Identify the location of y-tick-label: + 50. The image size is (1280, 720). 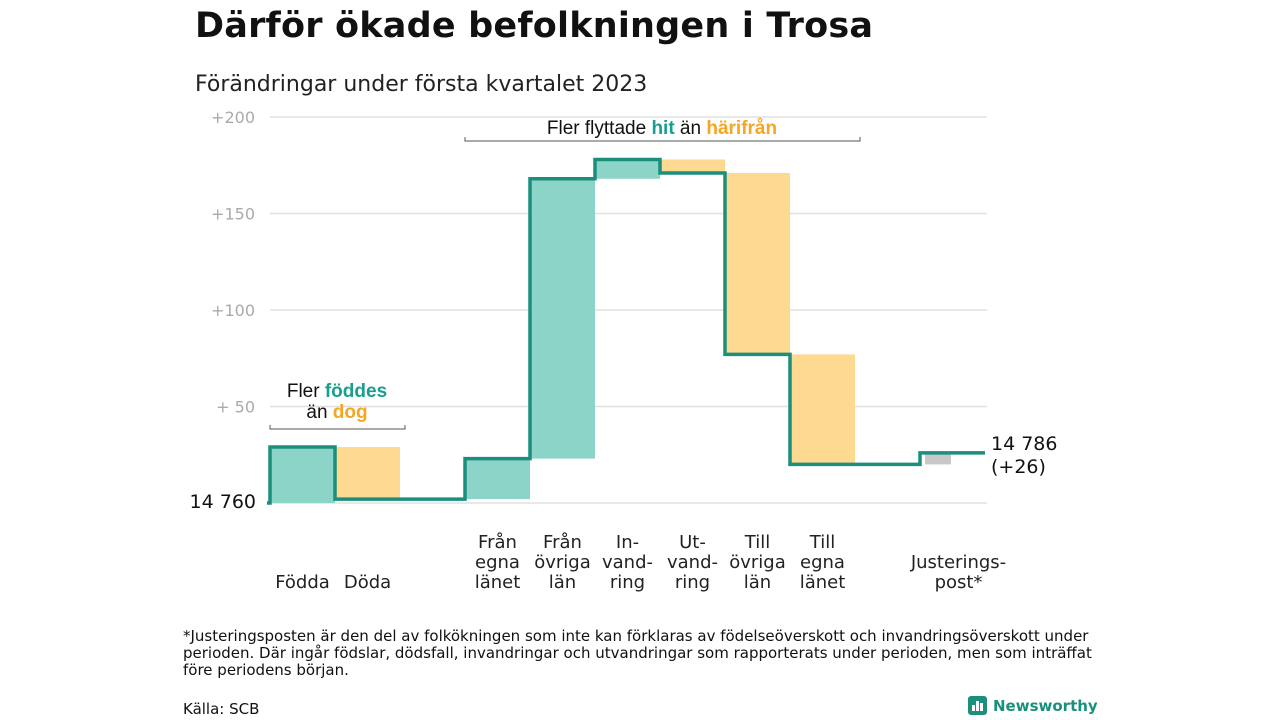
(235, 407).